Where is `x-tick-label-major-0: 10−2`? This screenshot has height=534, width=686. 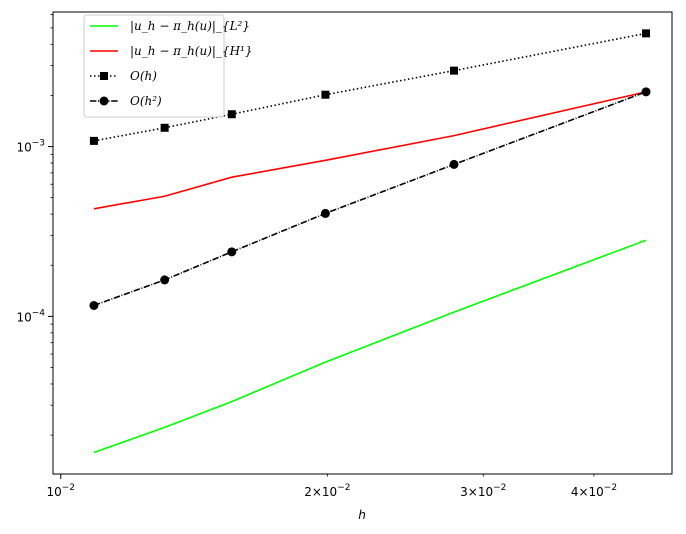
x-tick-label-major-0: 10−2 is located at coordinates (60, 491).